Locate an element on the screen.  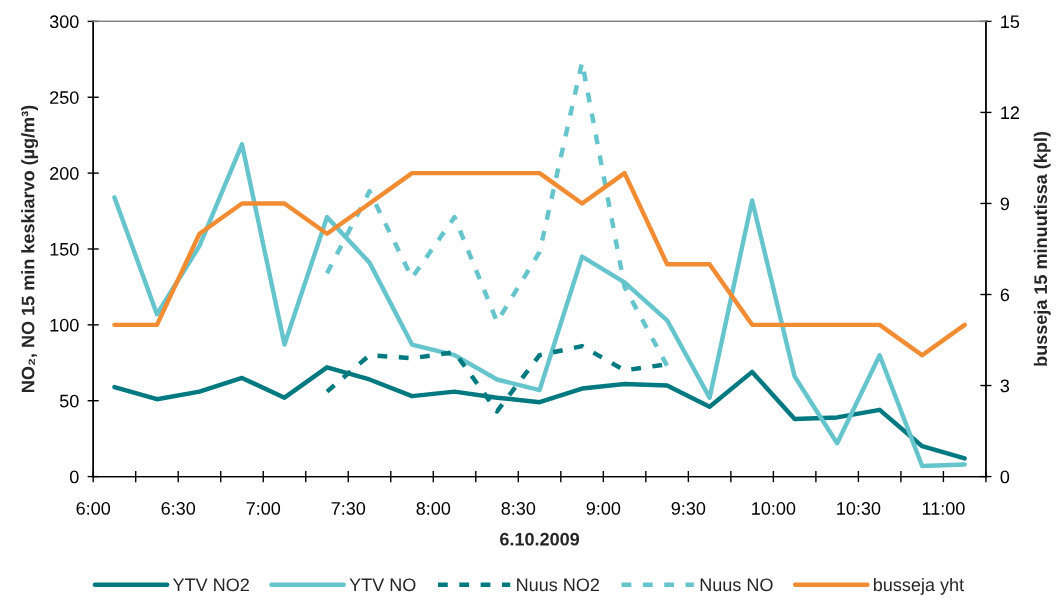
x-tick-label: 7:00 is located at coordinates (263, 508).